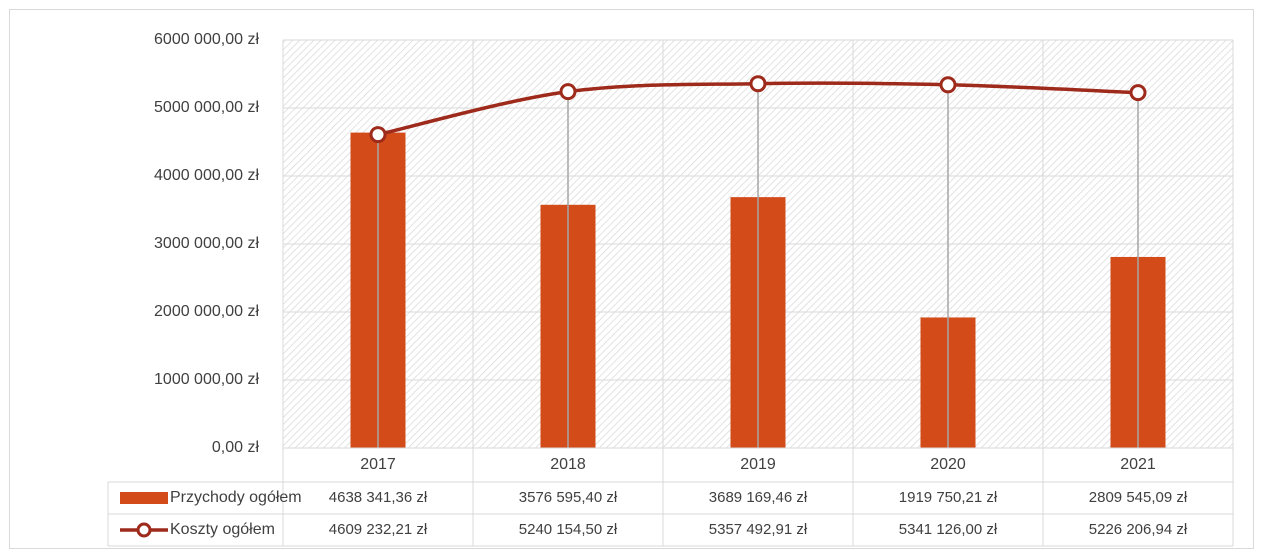  What do you see at coordinates (206, 175) in the screenshot?
I see `y-tick-label: 4000 000,00 zł` at bounding box center [206, 175].